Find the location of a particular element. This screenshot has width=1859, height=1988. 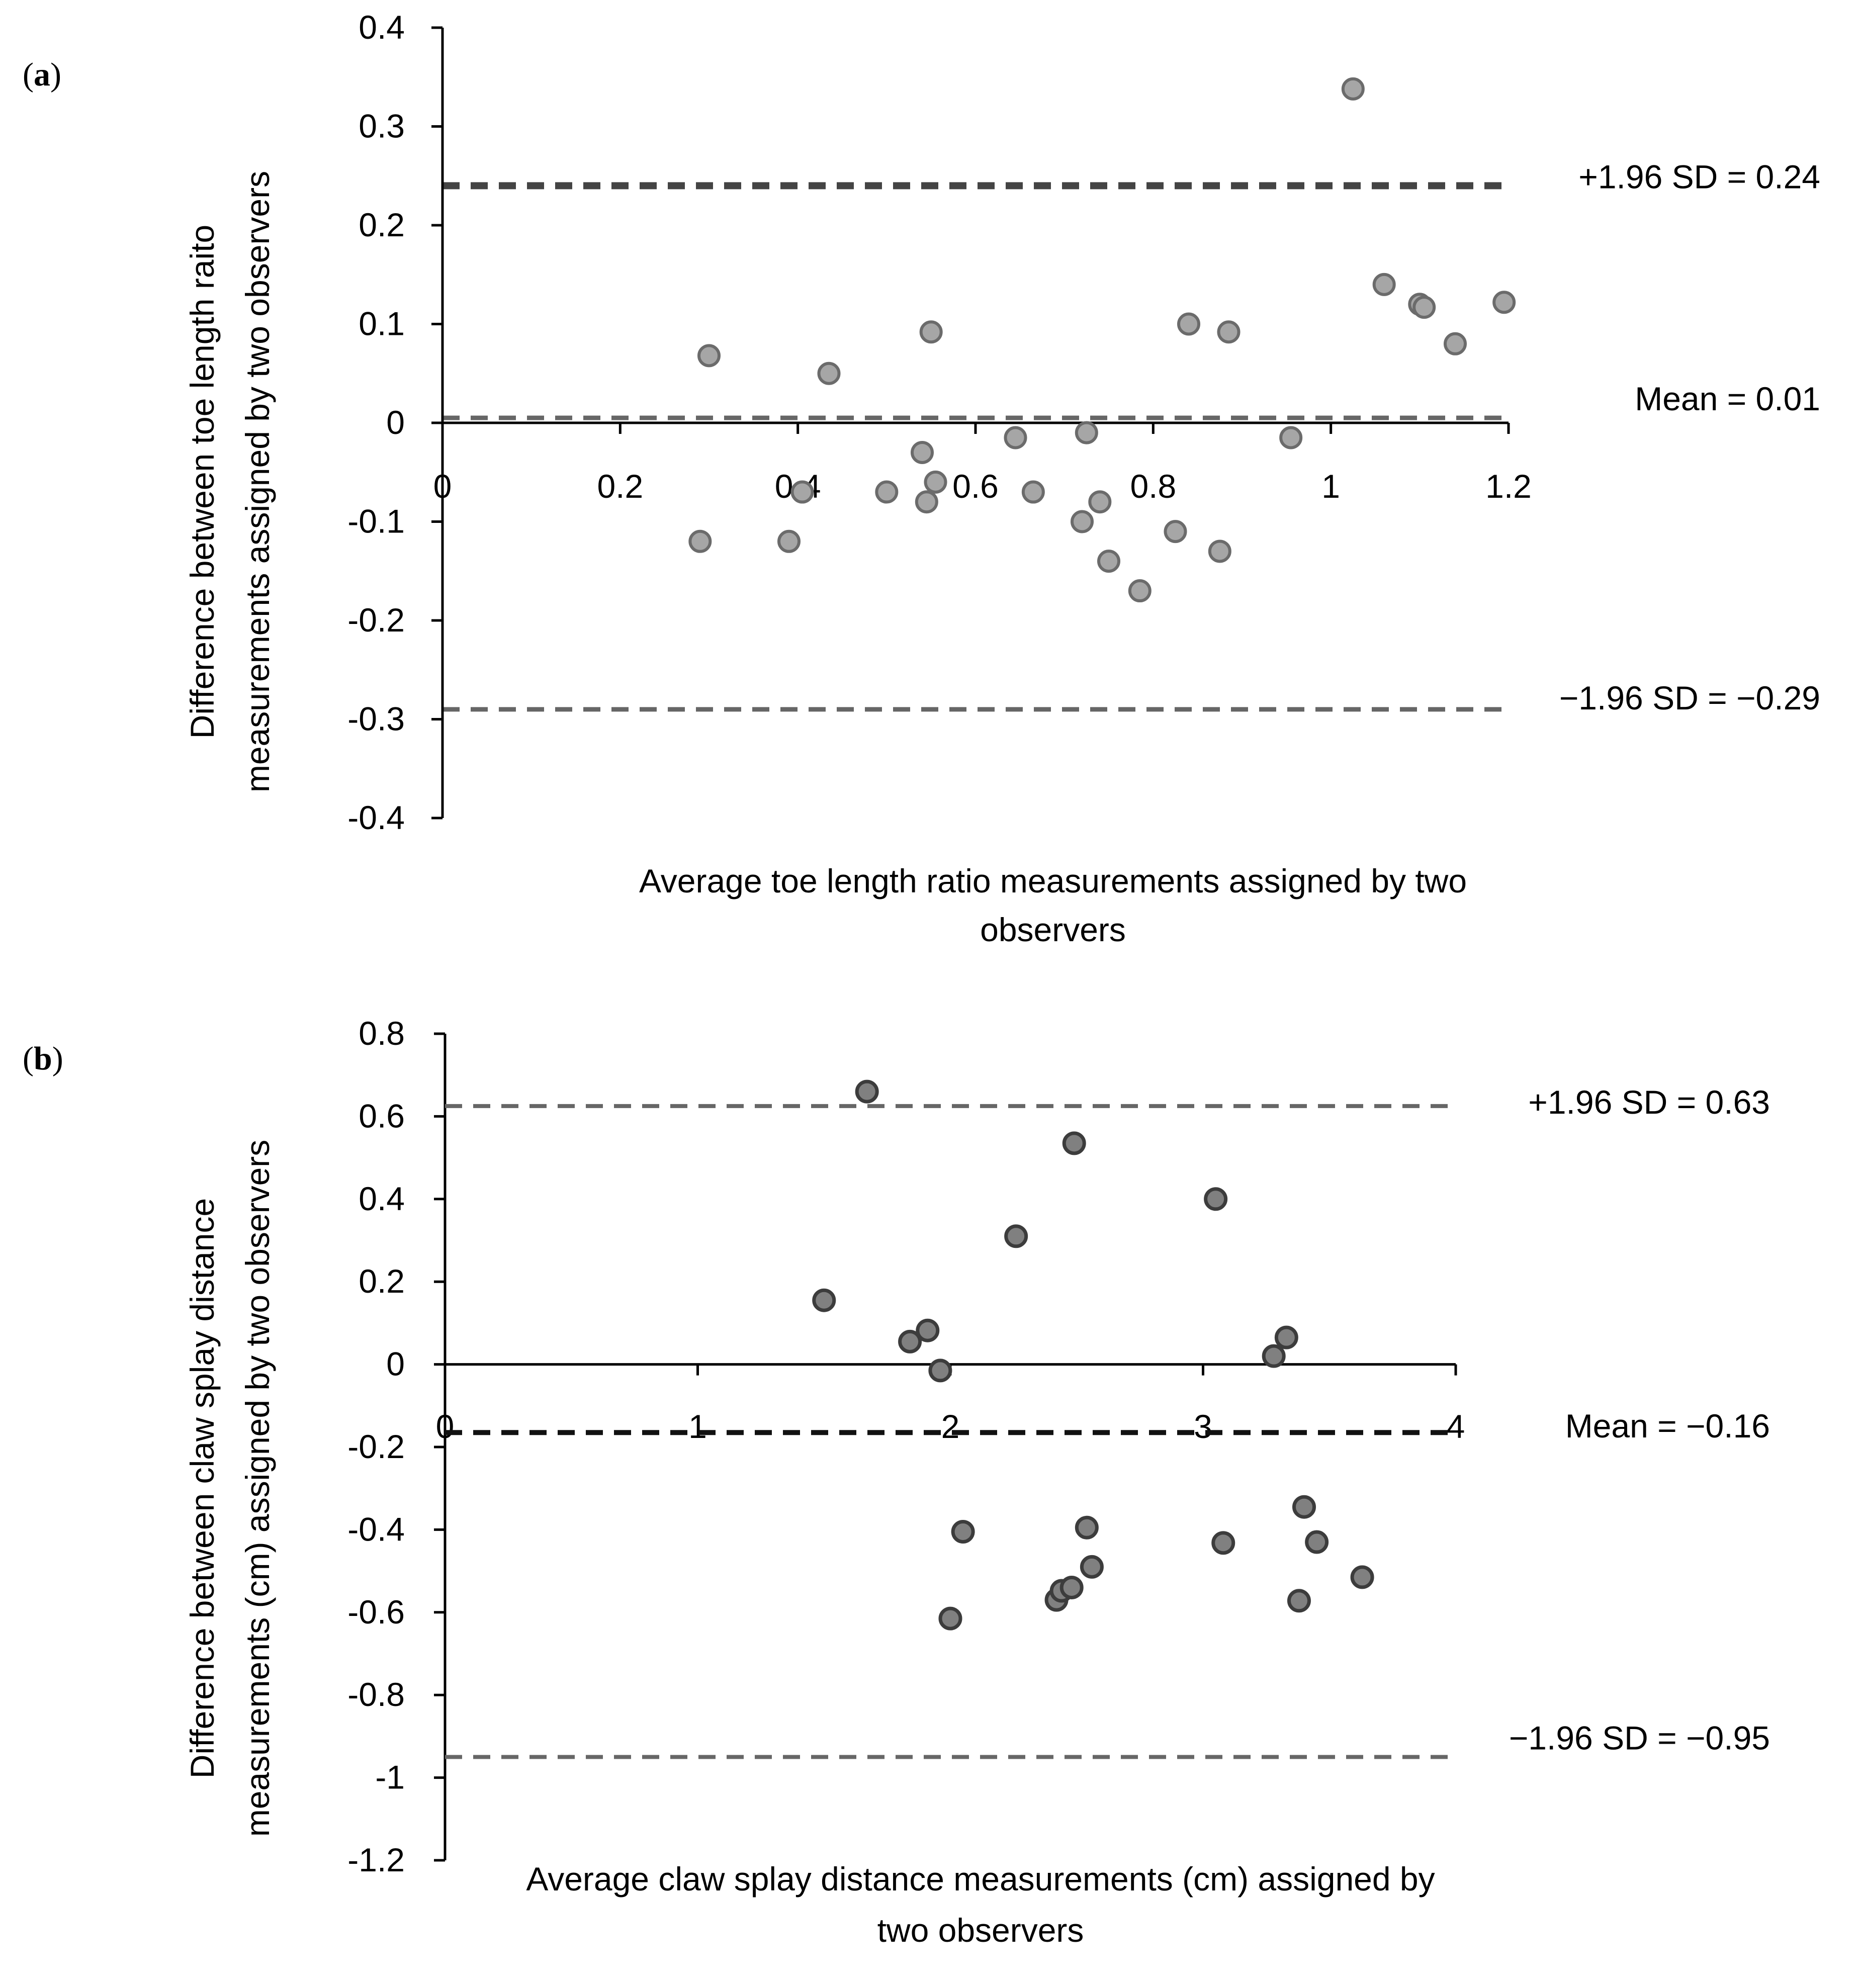

panel-b-y-tick-label: -1 is located at coordinates (390, 1777).